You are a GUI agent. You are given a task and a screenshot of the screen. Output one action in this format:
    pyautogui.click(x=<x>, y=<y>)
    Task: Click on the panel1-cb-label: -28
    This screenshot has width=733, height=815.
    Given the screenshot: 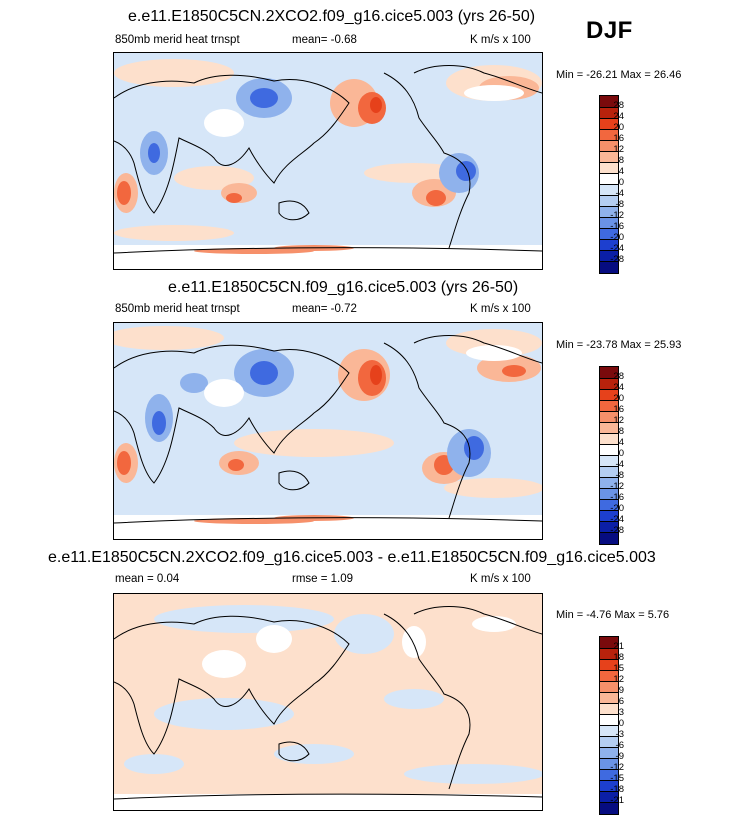 What is the action you would take?
    pyautogui.click(x=617, y=259)
    